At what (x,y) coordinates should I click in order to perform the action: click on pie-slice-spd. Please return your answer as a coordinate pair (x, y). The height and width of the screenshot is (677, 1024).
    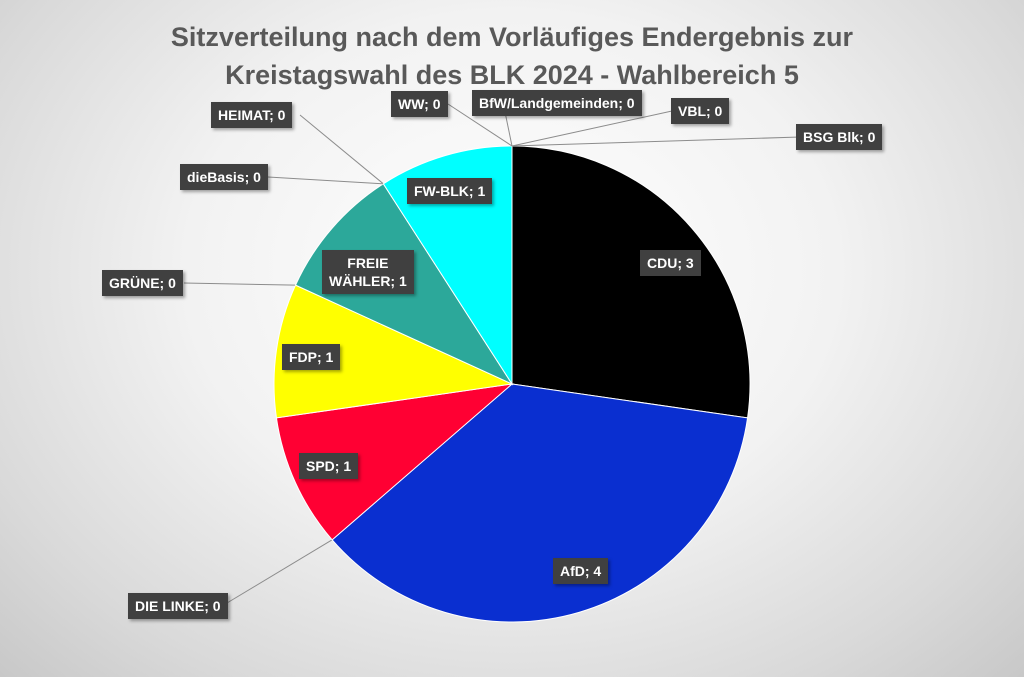
    Looking at the image, I should click on (394, 462).